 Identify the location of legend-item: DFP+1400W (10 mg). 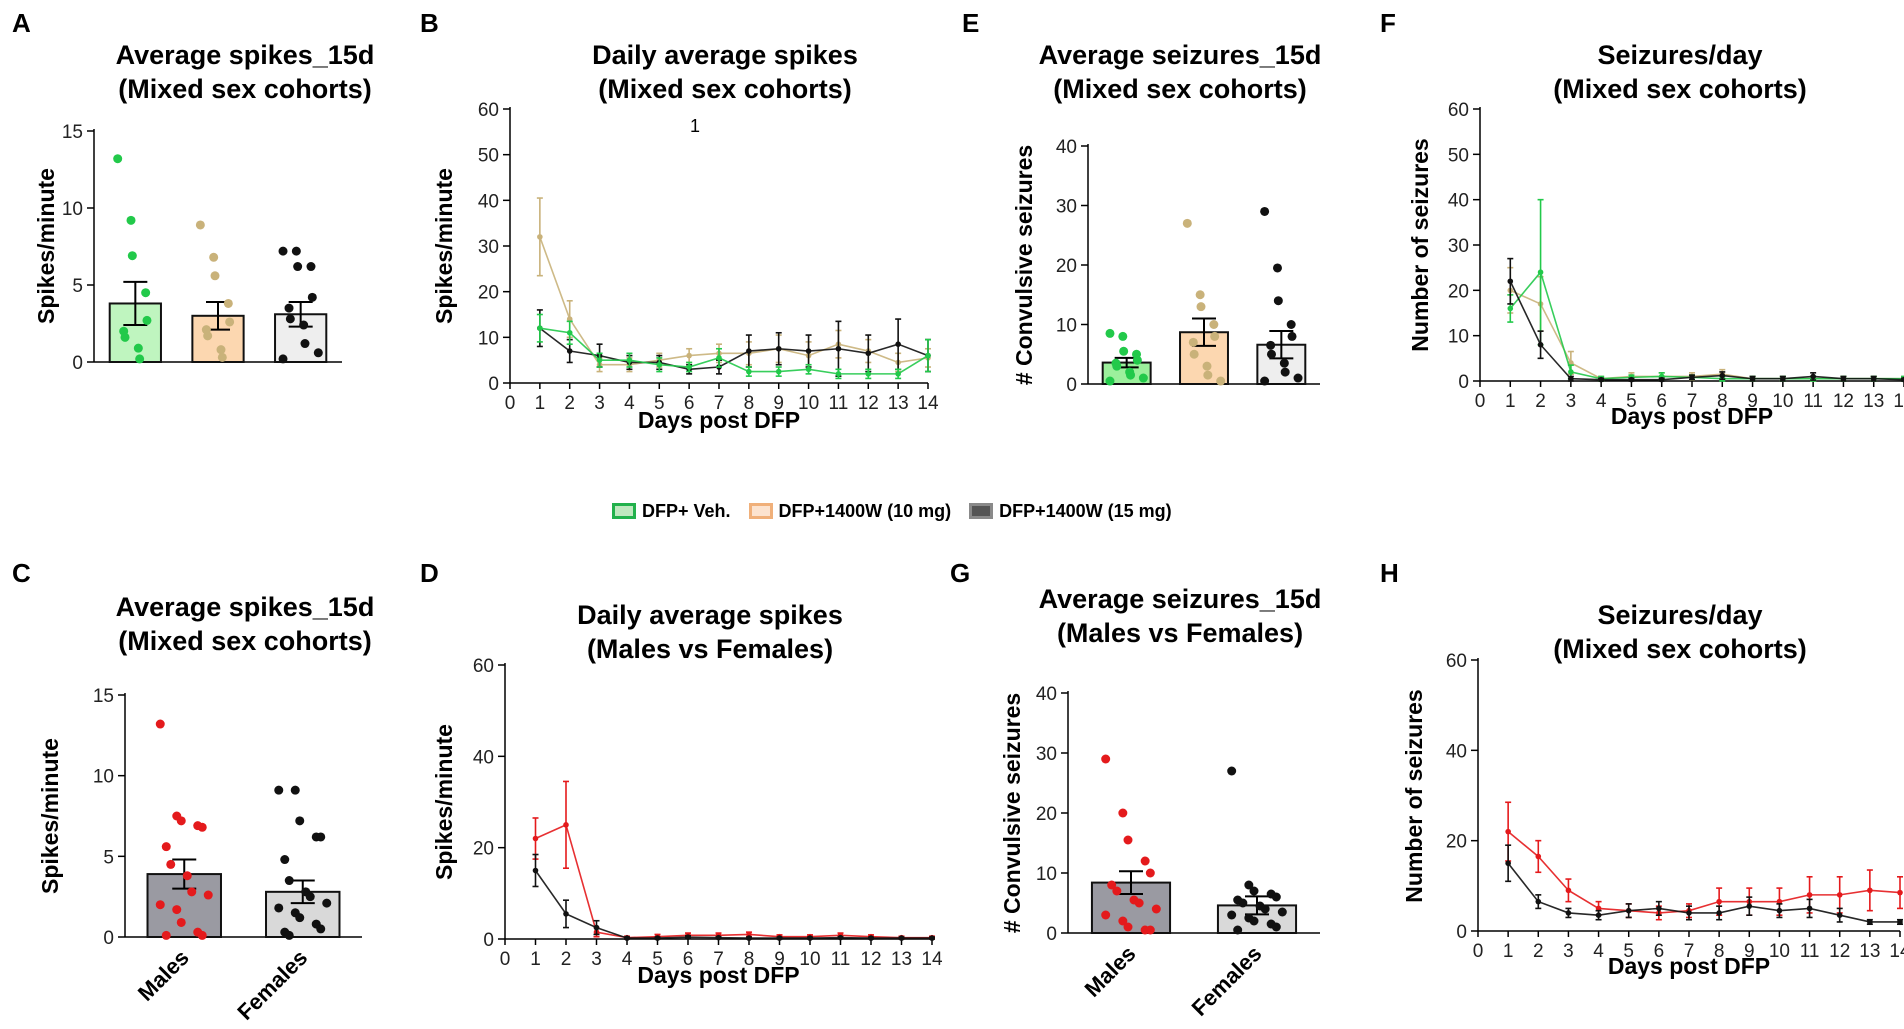
(850, 511).